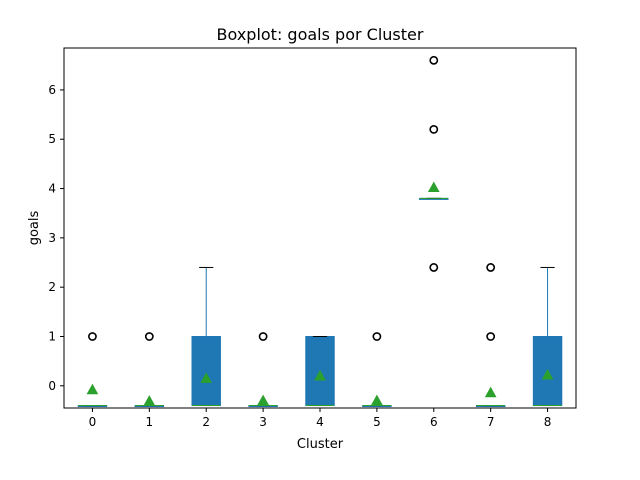 This screenshot has width=640, height=480. Describe the element at coordinates (52, 90) in the screenshot. I see `y-tick-label: 6` at that location.